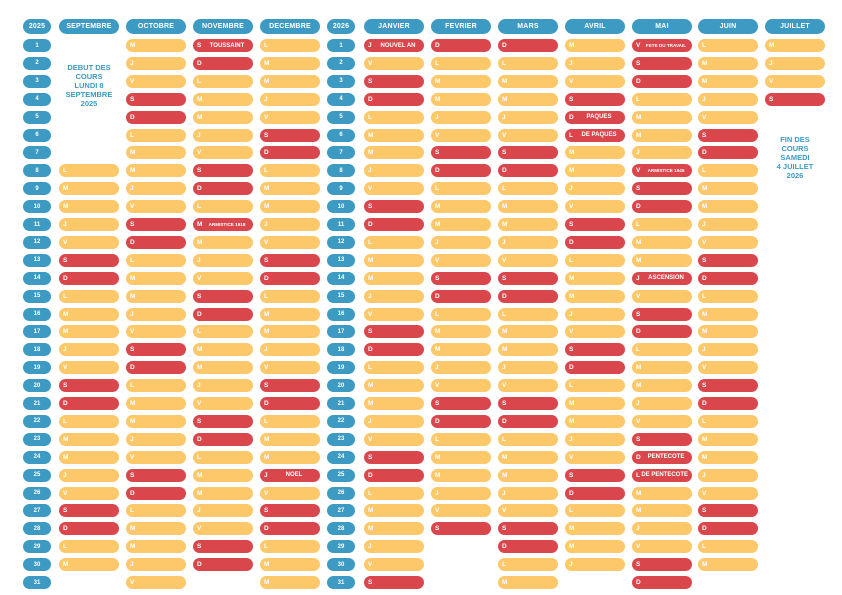  I want to click on holiday-cell: L DE PENTECOTE, so click(662, 475).